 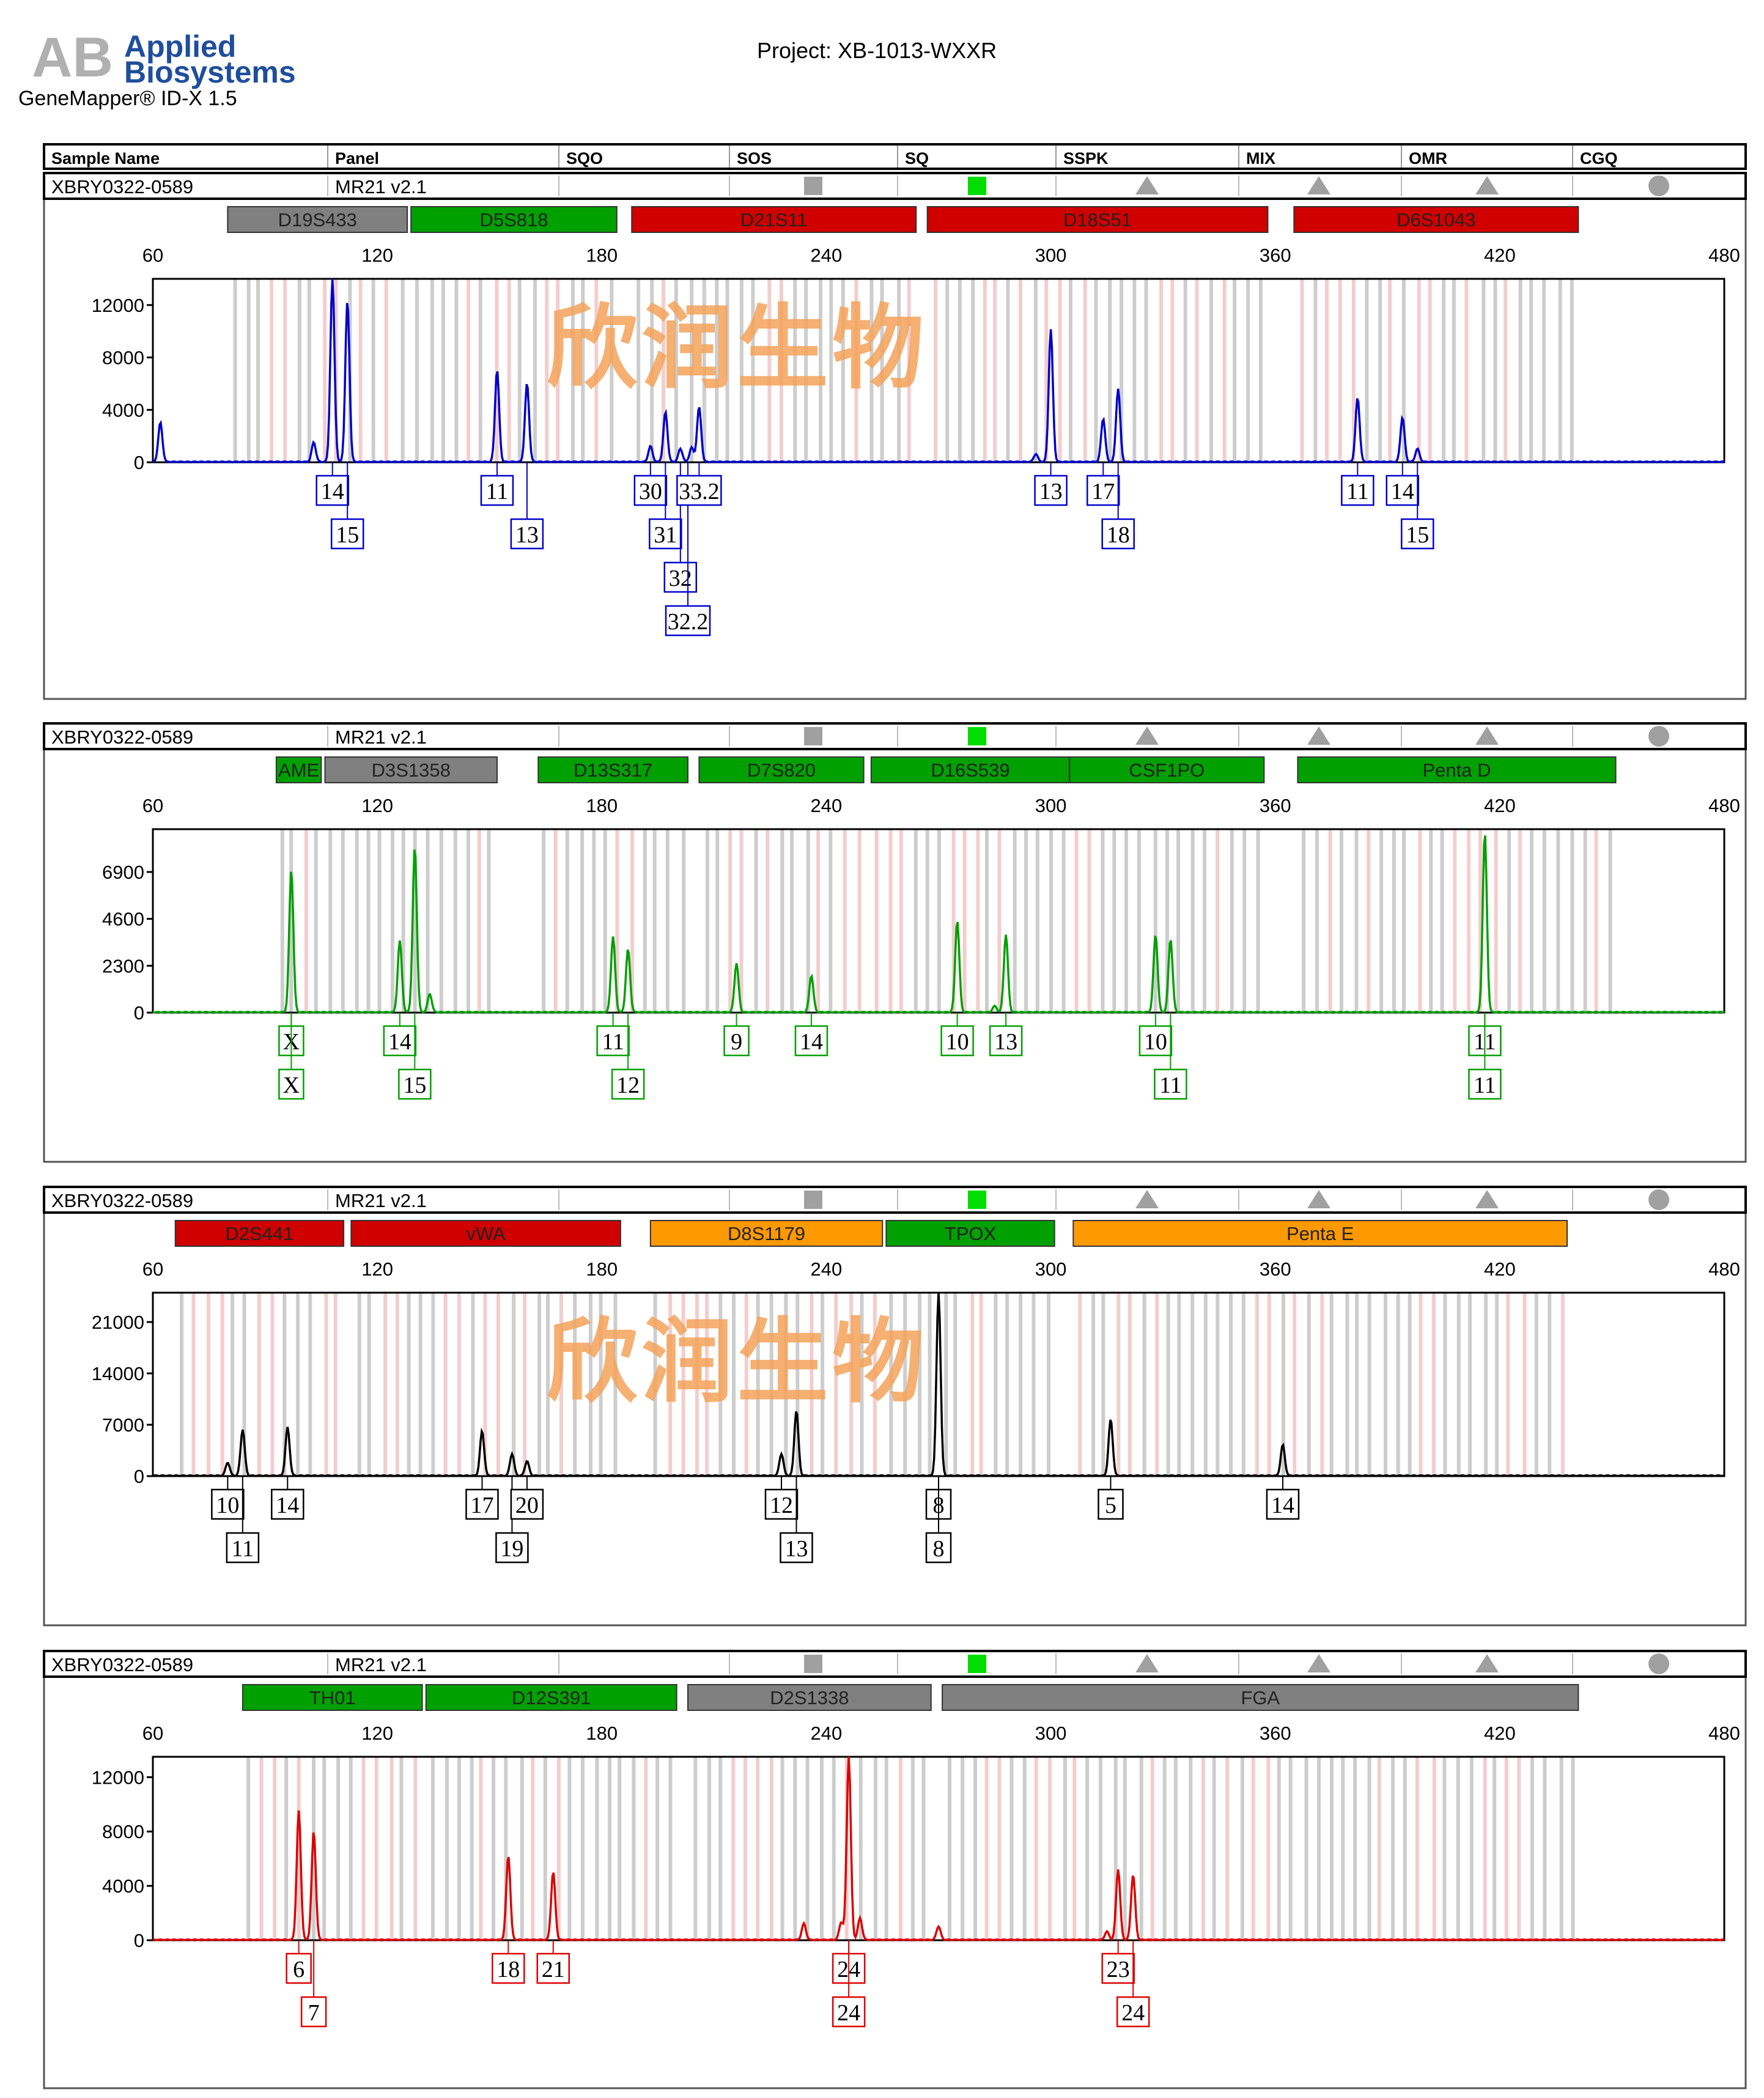 What do you see at coordinates (1051, 255) in the screenshot?
I see `x-tick-label: 300` at bounding box center [1051, 255].